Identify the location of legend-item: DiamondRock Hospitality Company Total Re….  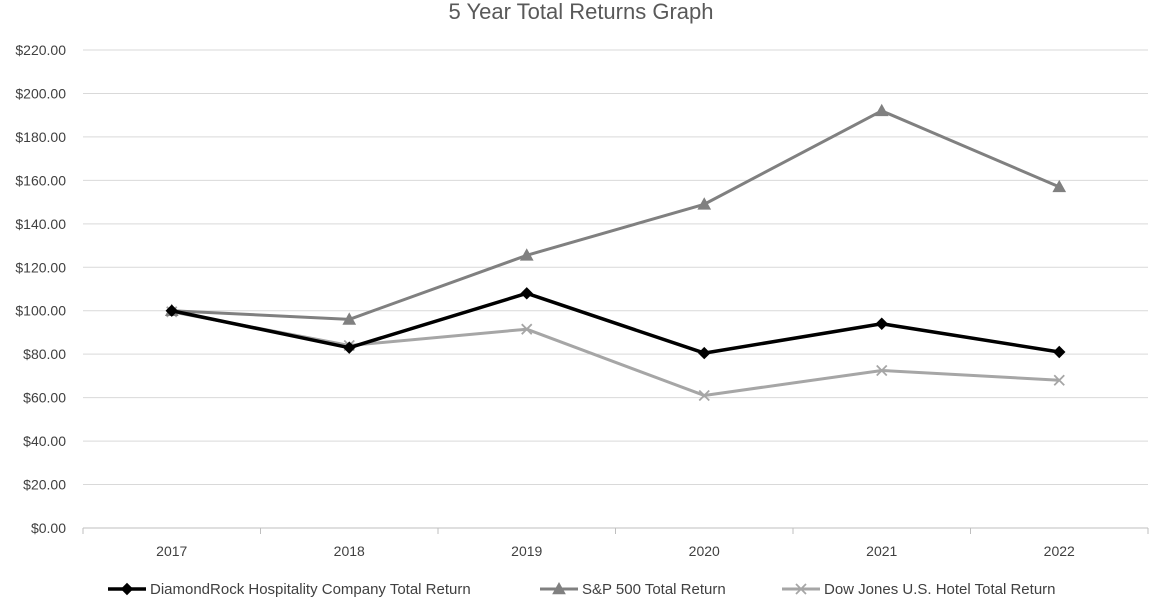
(289, 589).